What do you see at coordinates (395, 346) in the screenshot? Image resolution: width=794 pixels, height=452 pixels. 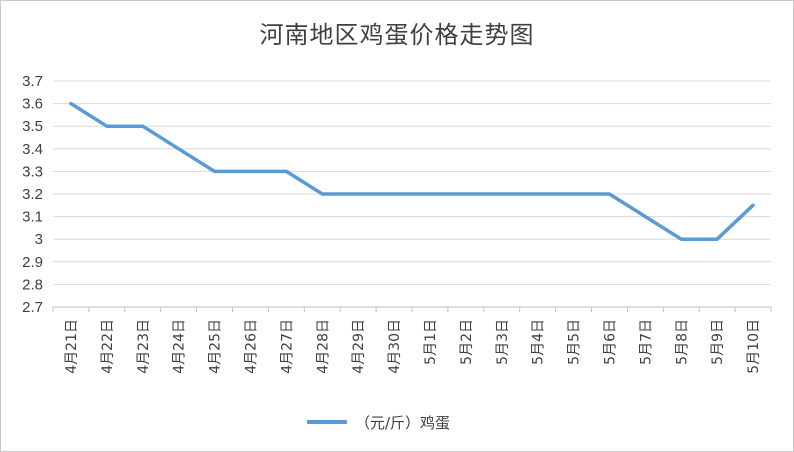 I see `x-tick-label: 4月30日` at bounding box center [395, 346].